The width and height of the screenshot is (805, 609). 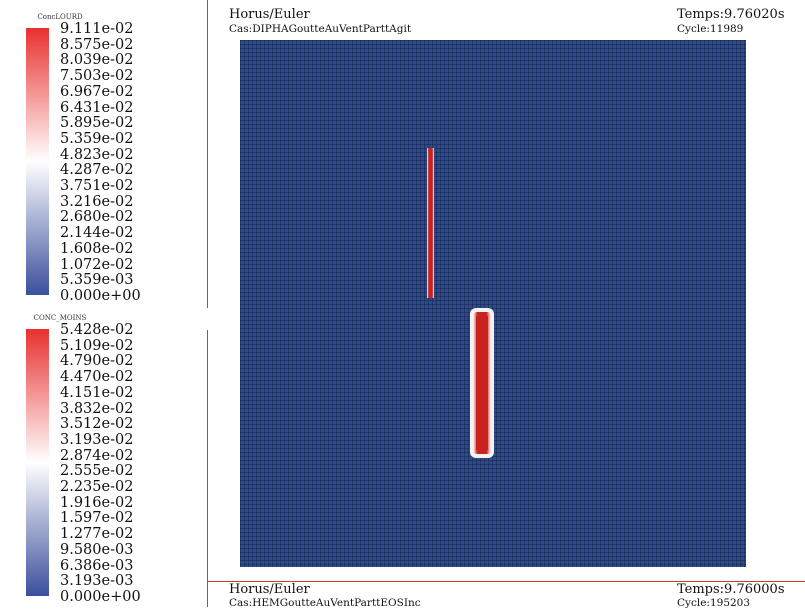 I want to click on header-top-app: Horus/Euler, so click(x=269, y=14).